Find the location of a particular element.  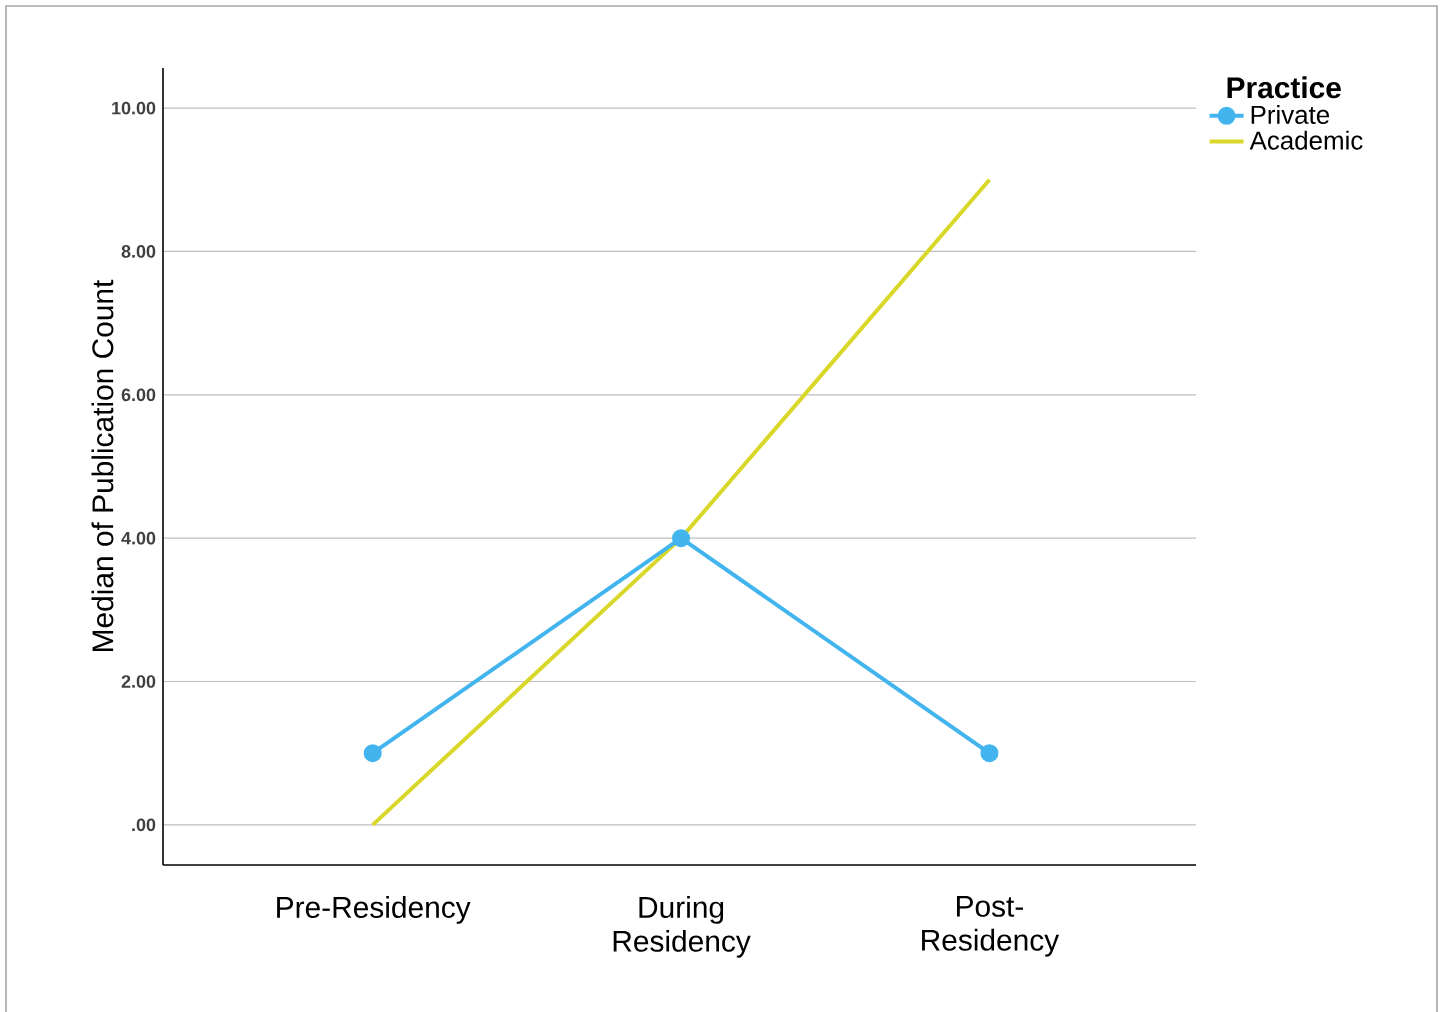

legend-title: Practice is located at coordinates (1284, 87).